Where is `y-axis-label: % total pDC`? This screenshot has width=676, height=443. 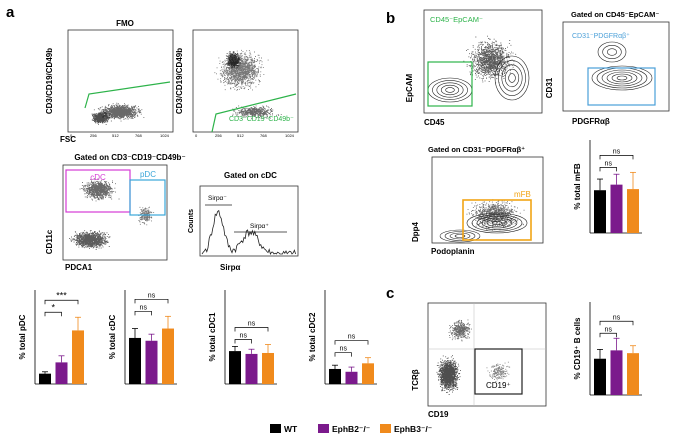
y-axis-label: % total pDC is located at coordinates (22, 336).